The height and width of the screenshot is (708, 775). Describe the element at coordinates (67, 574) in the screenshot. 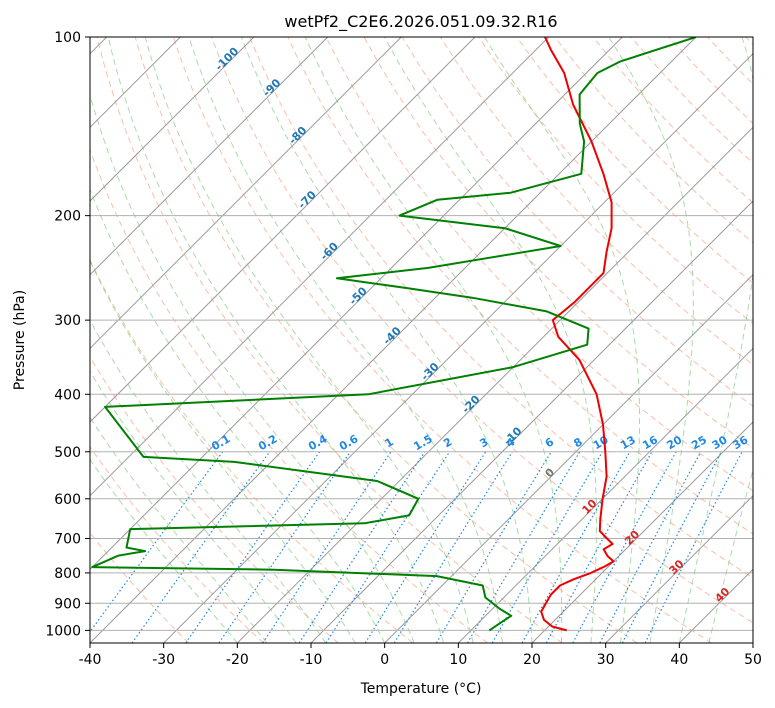

I see `y-tick-label: 800` at that location.